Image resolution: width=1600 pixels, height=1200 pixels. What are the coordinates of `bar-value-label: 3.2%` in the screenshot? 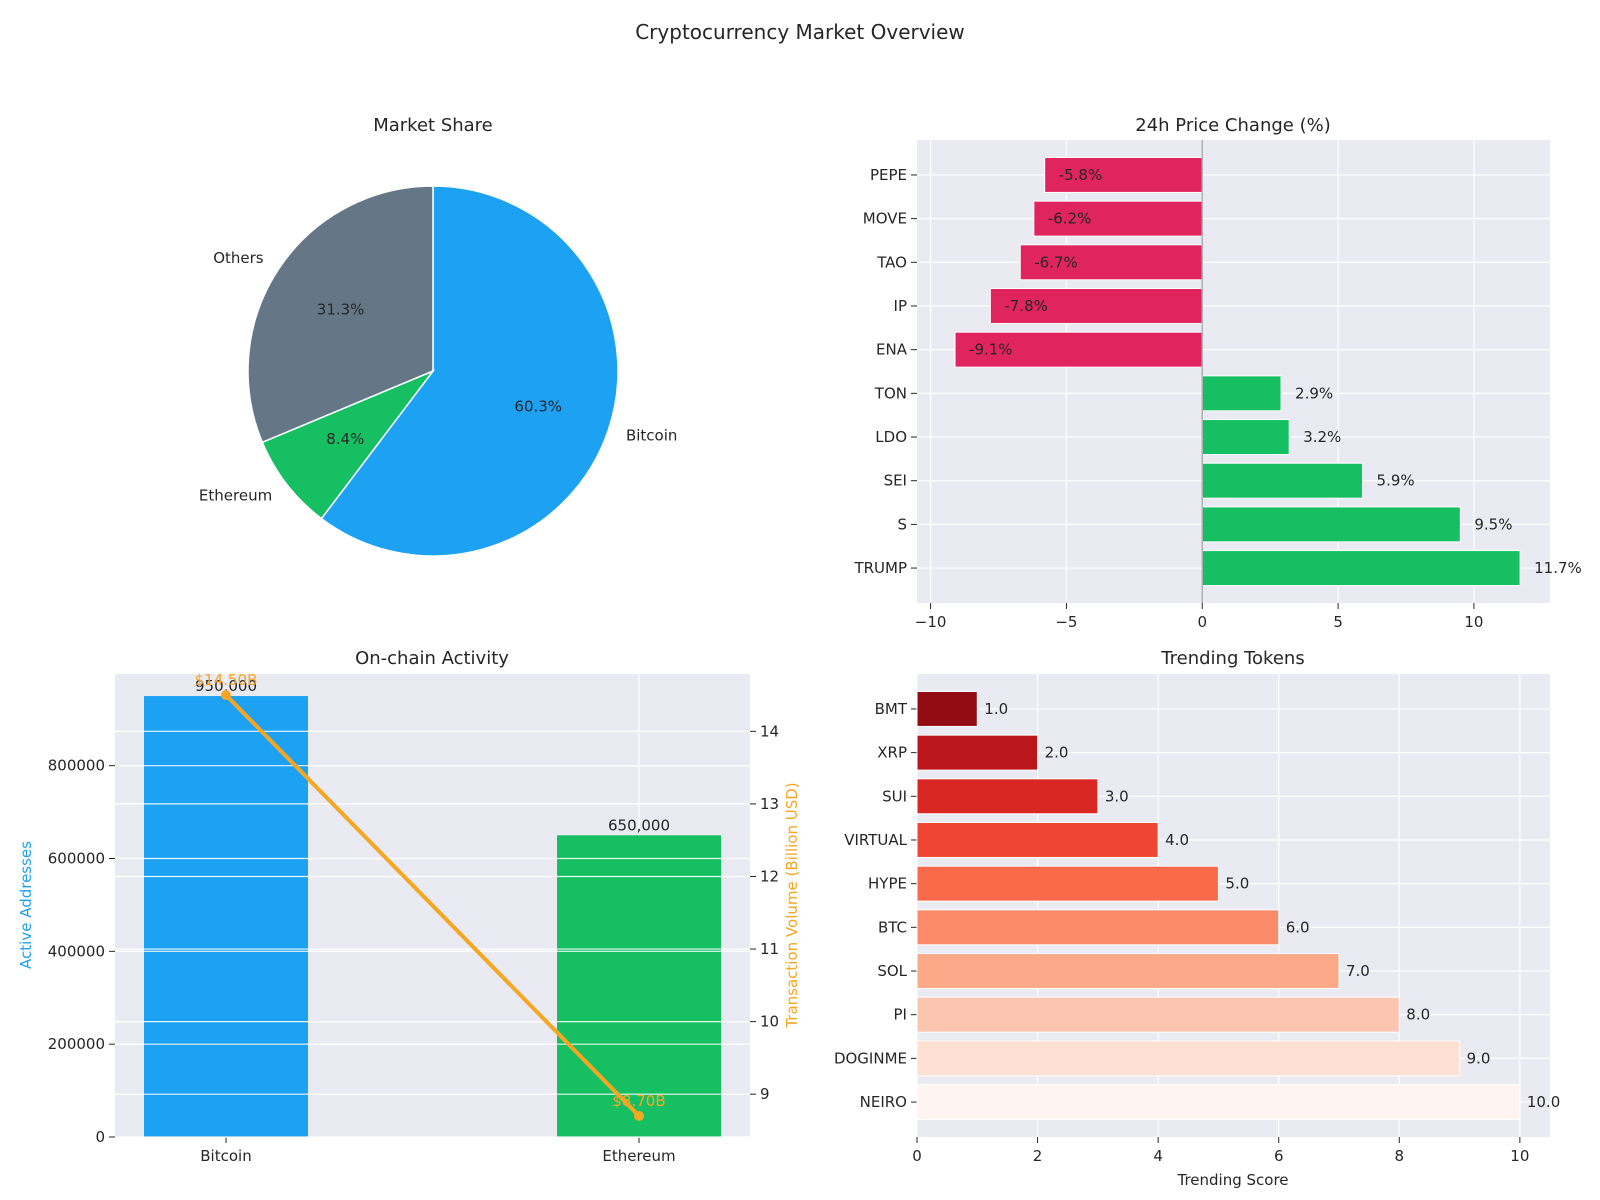 It's located at (1322, 437).